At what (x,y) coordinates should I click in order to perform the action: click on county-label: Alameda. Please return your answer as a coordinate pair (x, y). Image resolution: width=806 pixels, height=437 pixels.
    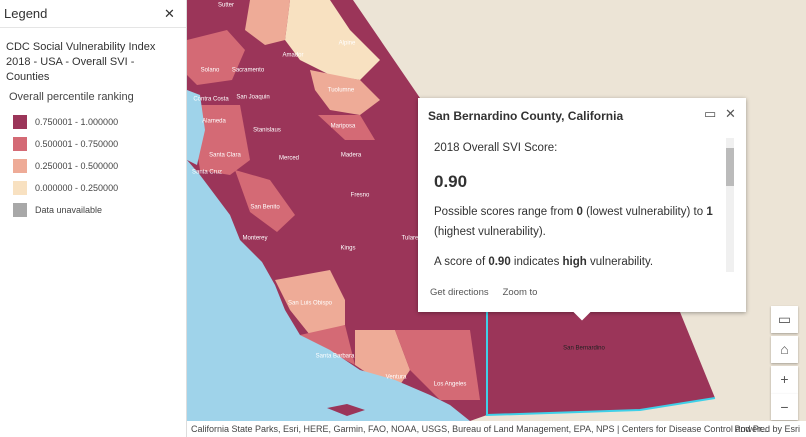
    Looking at the image, I should click on (214, 122).